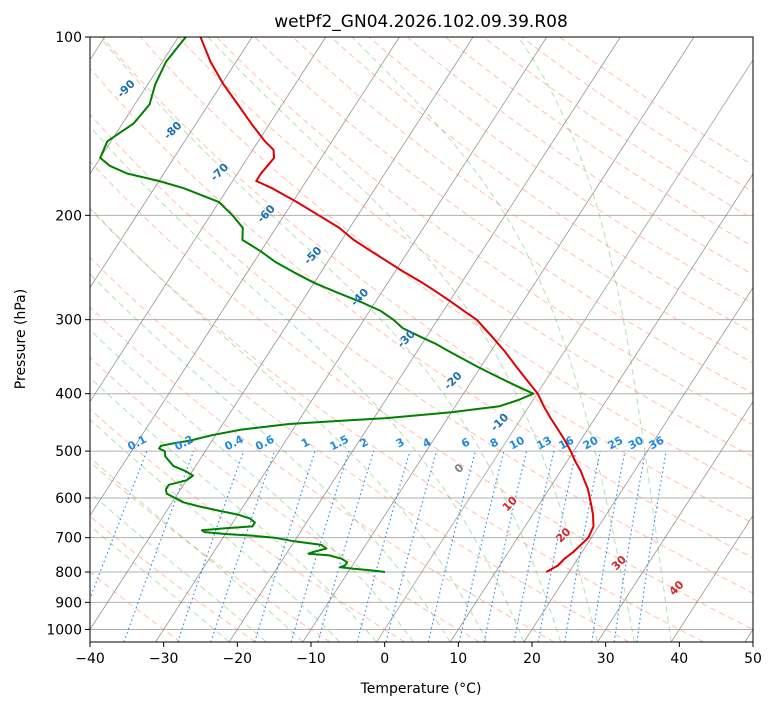 Image resolution: width=775 pixels, height=708 pixels. What do you see at coordinates (406, 338) in the screenshot?
I see `moist-adiabat-label: -30` at bounding box center [406, 338].